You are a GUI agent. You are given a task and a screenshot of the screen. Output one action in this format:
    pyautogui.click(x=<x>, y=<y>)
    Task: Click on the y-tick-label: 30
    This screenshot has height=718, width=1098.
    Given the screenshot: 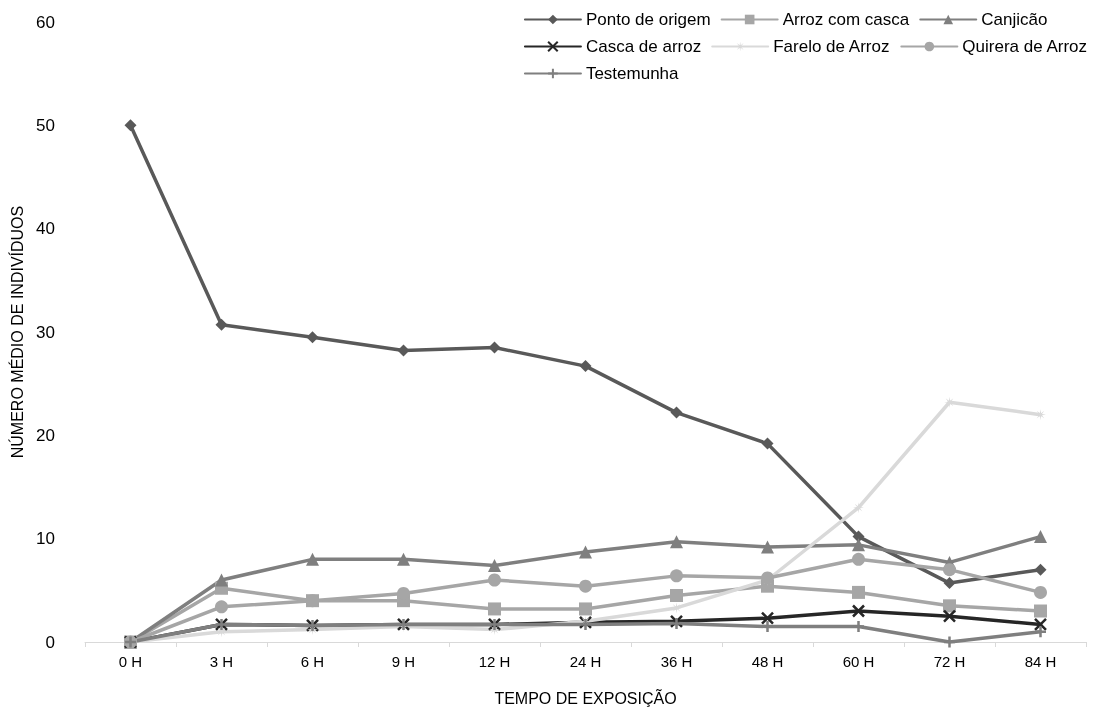 What is the action you would take?
    pyautogui.click(x=45, y=332)
    